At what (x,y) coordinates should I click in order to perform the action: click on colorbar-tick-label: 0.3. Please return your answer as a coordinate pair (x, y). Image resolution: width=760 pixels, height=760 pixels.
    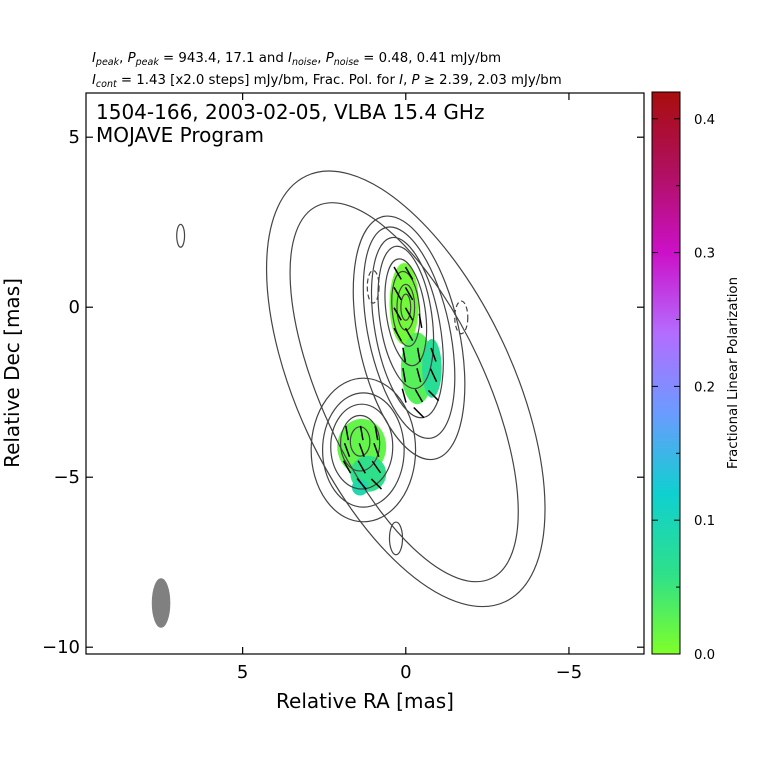
    Looking at the image, I should click on (704, 254).